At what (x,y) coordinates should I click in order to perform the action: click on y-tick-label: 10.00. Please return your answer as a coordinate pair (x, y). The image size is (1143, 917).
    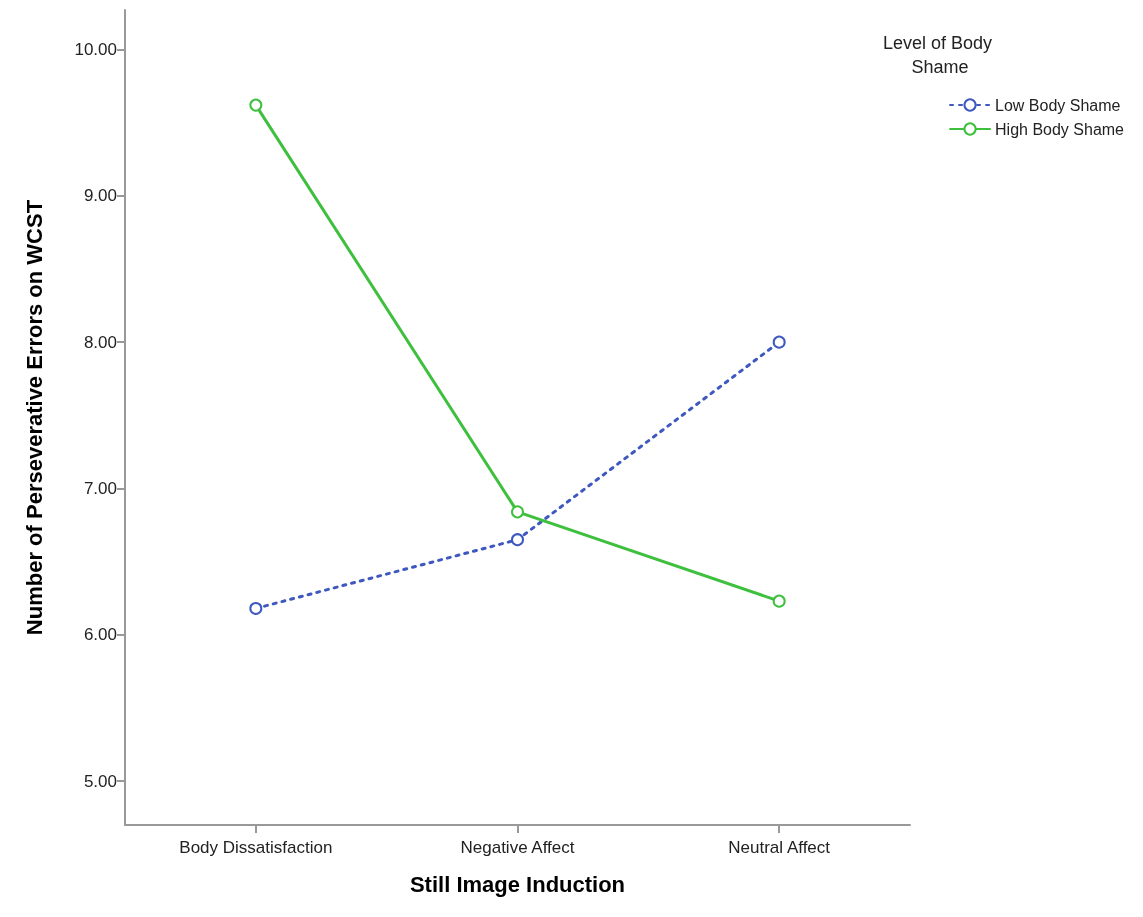
    Looking at the image, I should click on (95, 50).